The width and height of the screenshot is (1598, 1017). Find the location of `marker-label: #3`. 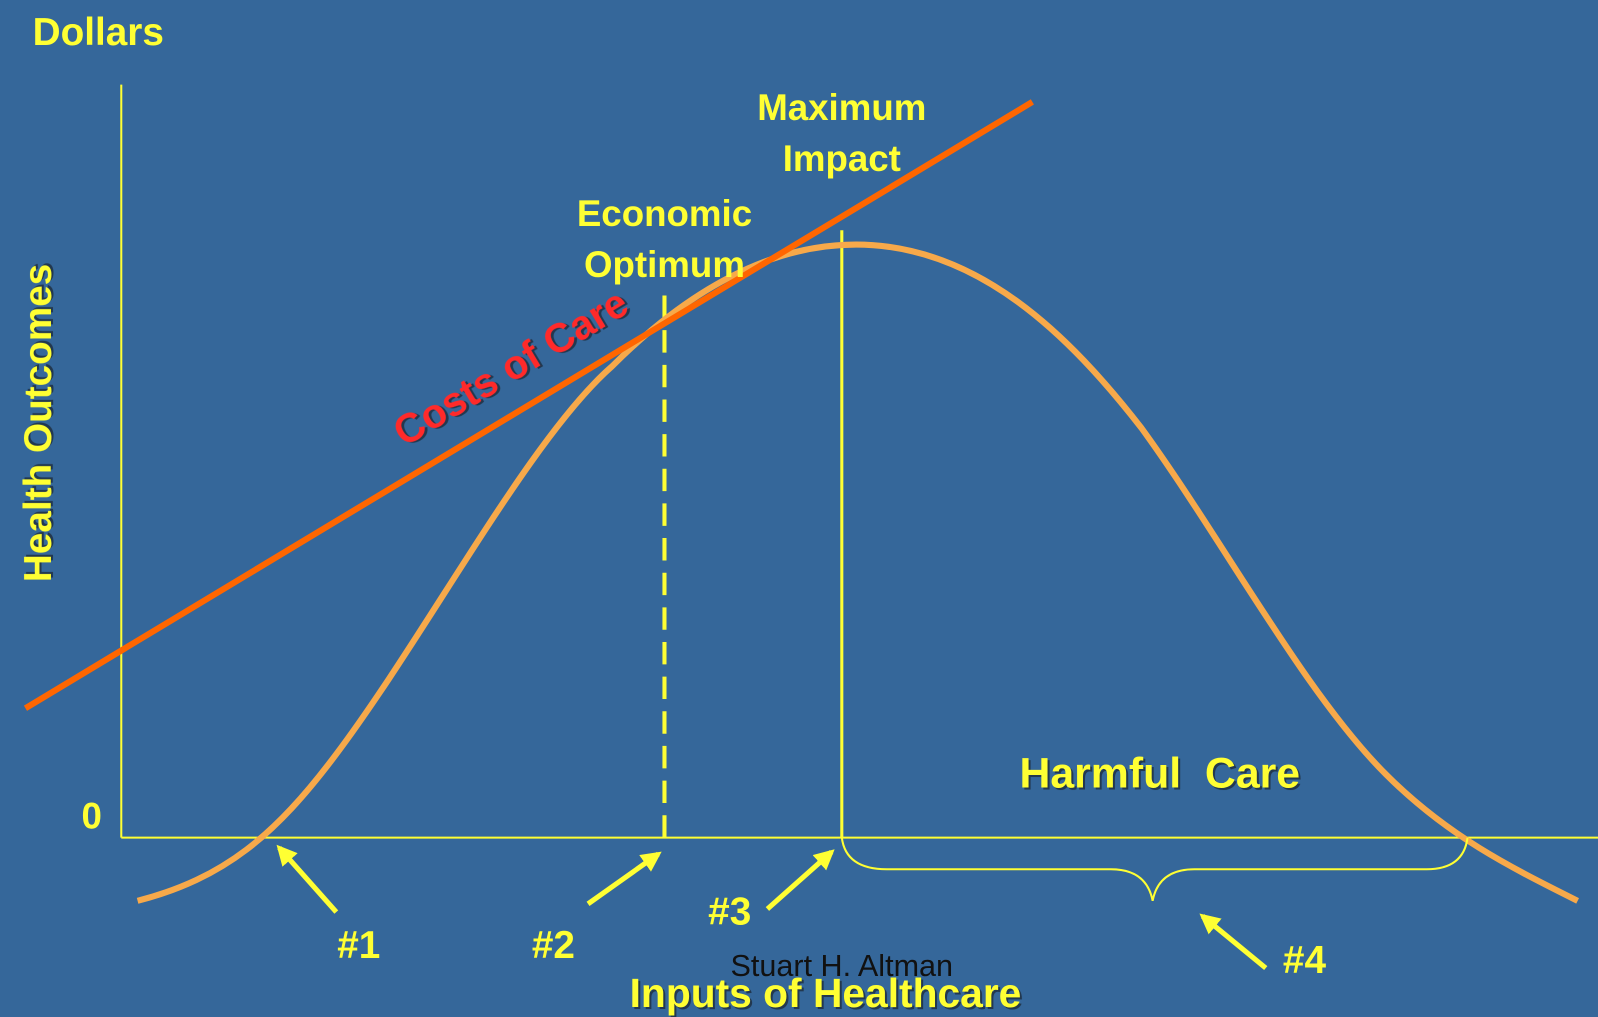

marker-label: #3 is located at coordinates (729, 911).